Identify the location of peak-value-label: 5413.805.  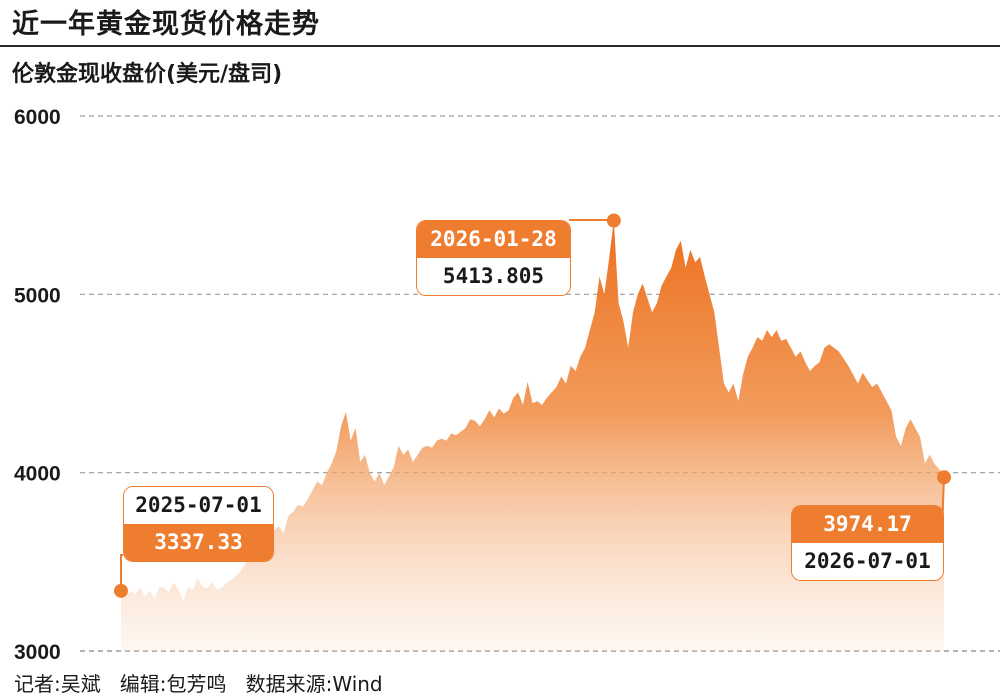
(493, 276).